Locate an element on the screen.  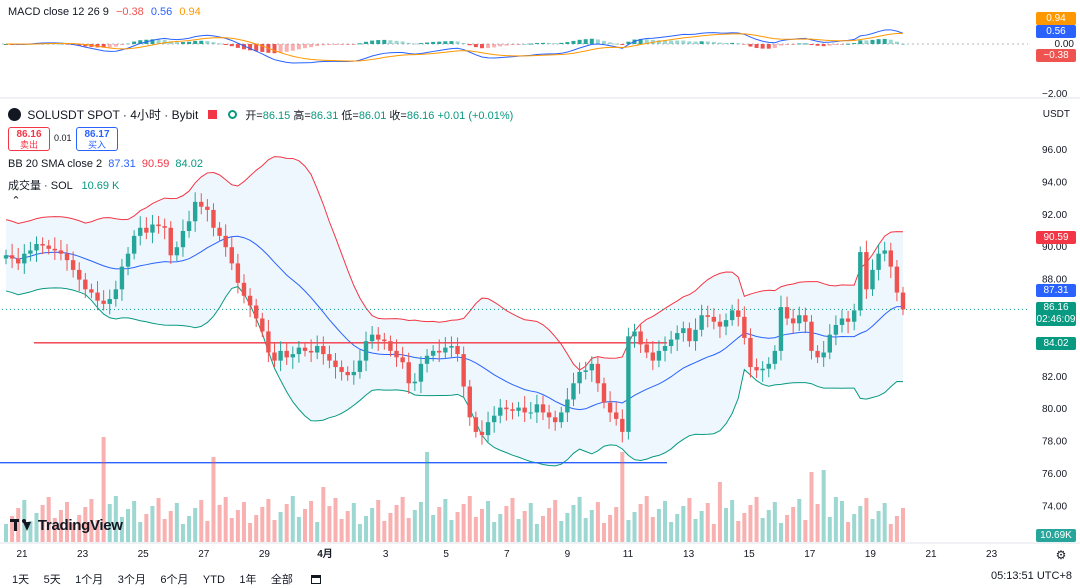
period-all: 全部 is located at coordinates (281, 580).